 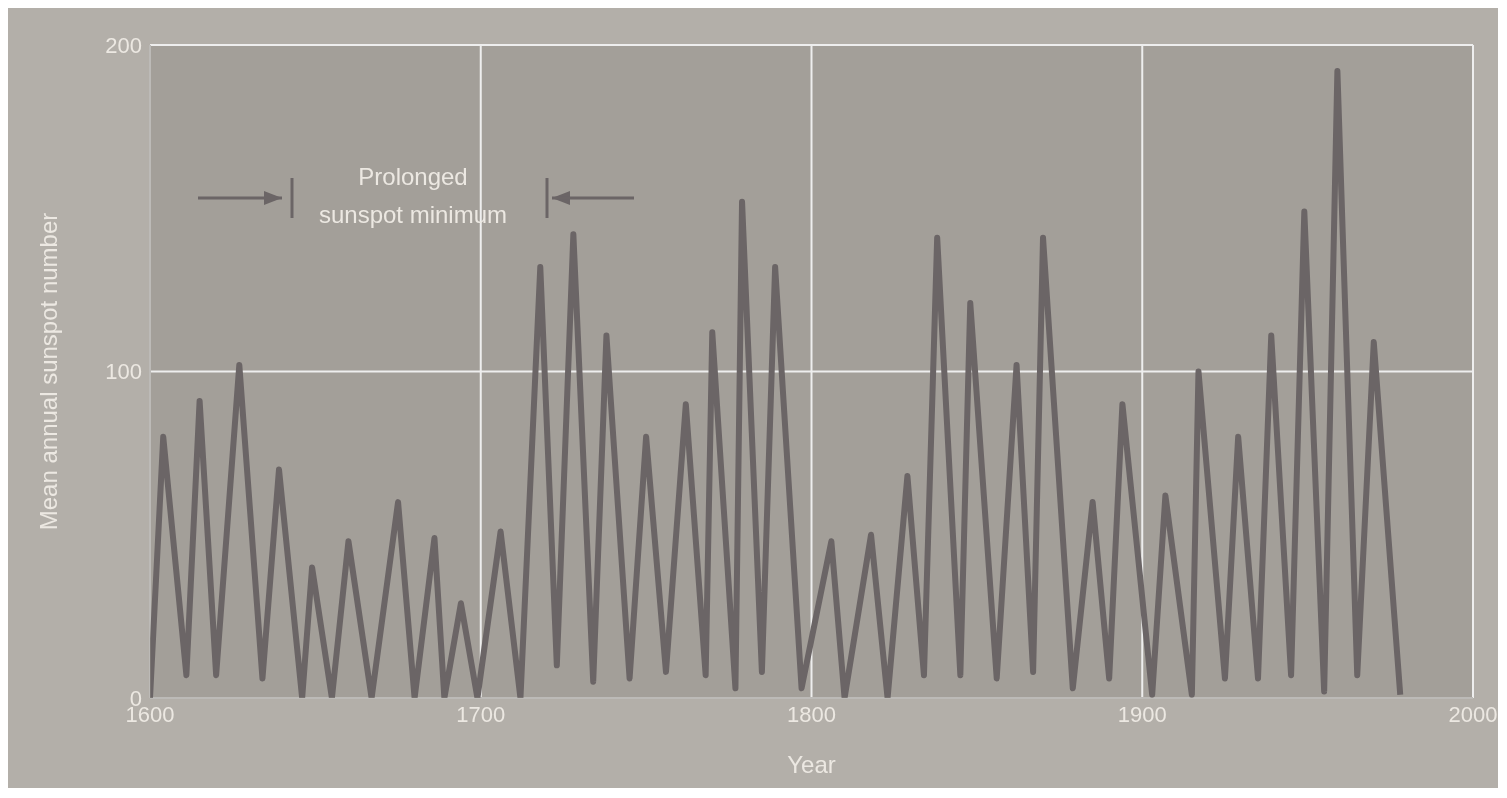 I want to click on x-tick-label: 2000, so click(x=1473, y=714).